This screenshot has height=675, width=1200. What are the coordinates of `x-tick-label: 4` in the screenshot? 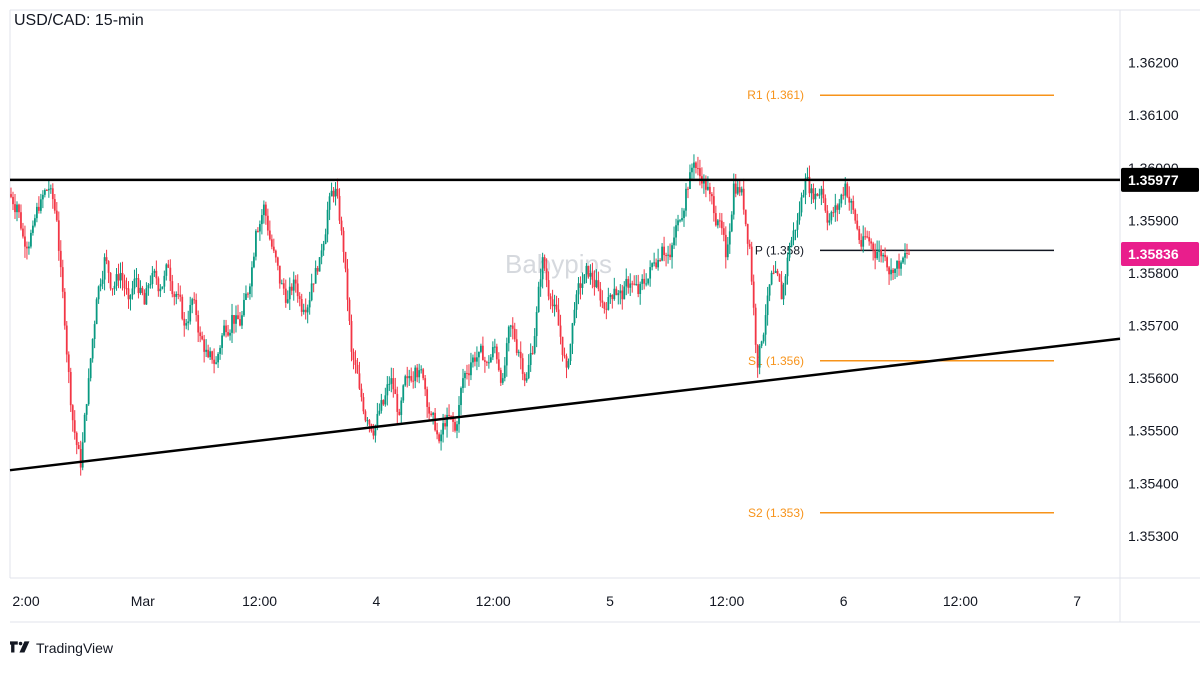 It's located at (377, 601).